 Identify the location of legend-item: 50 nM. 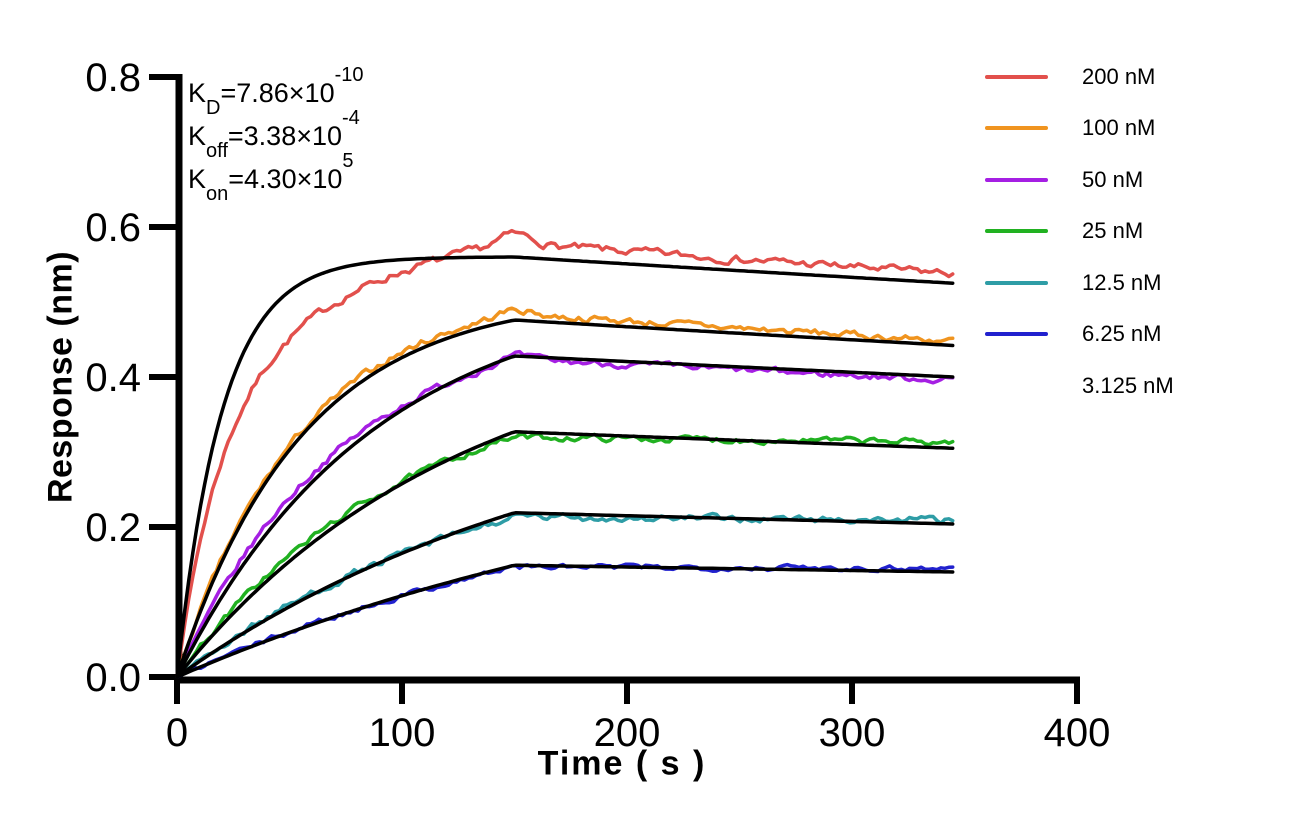
(1079, 180).